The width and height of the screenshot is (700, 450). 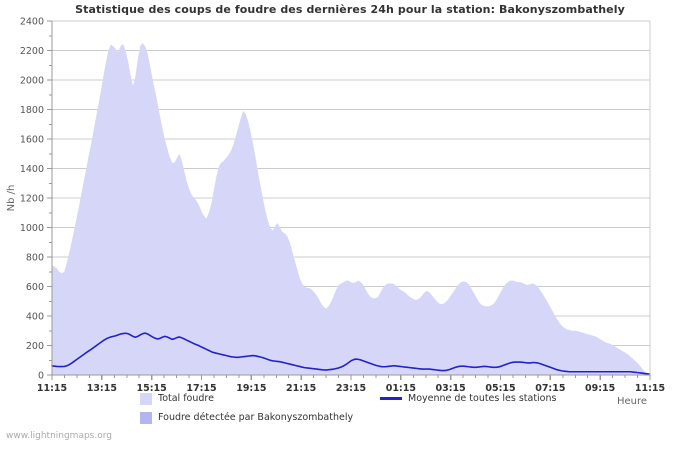 I want to click on watermark-text: www.lightningmaps.org, so click(x=59, y=436).